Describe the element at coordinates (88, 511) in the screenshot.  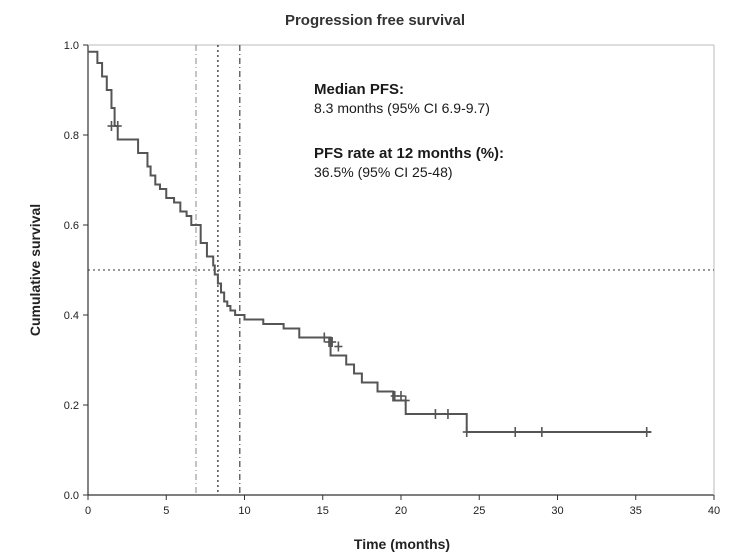
I see `x-tick-label: 0` at that location.